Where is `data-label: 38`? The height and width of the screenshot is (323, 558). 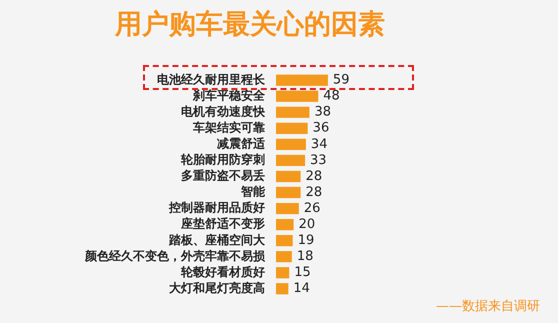
data-label: 38 is located at coordinates (322, 112).